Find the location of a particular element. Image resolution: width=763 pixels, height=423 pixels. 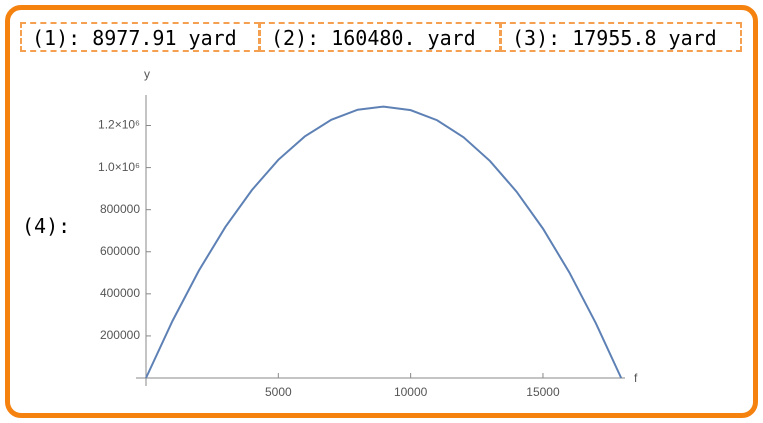

x-tick-label: 15000 is located at coordinates (543, 392).